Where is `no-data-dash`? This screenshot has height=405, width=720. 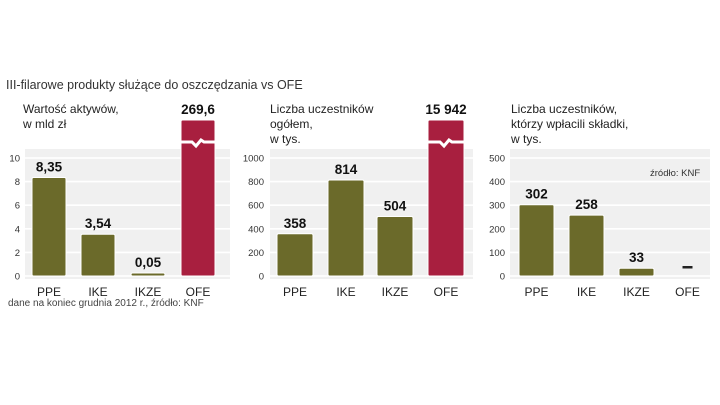 no-data-dash is located at coordinates (687, 267).